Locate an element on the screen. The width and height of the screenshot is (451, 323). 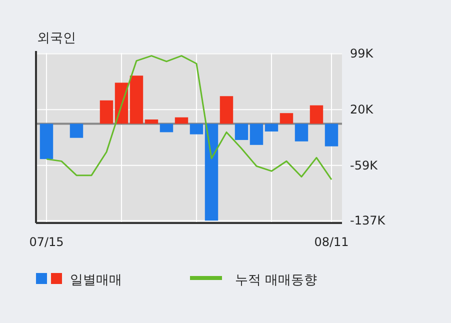
chart-title: 외국인 is located at coordinates (56, 38).